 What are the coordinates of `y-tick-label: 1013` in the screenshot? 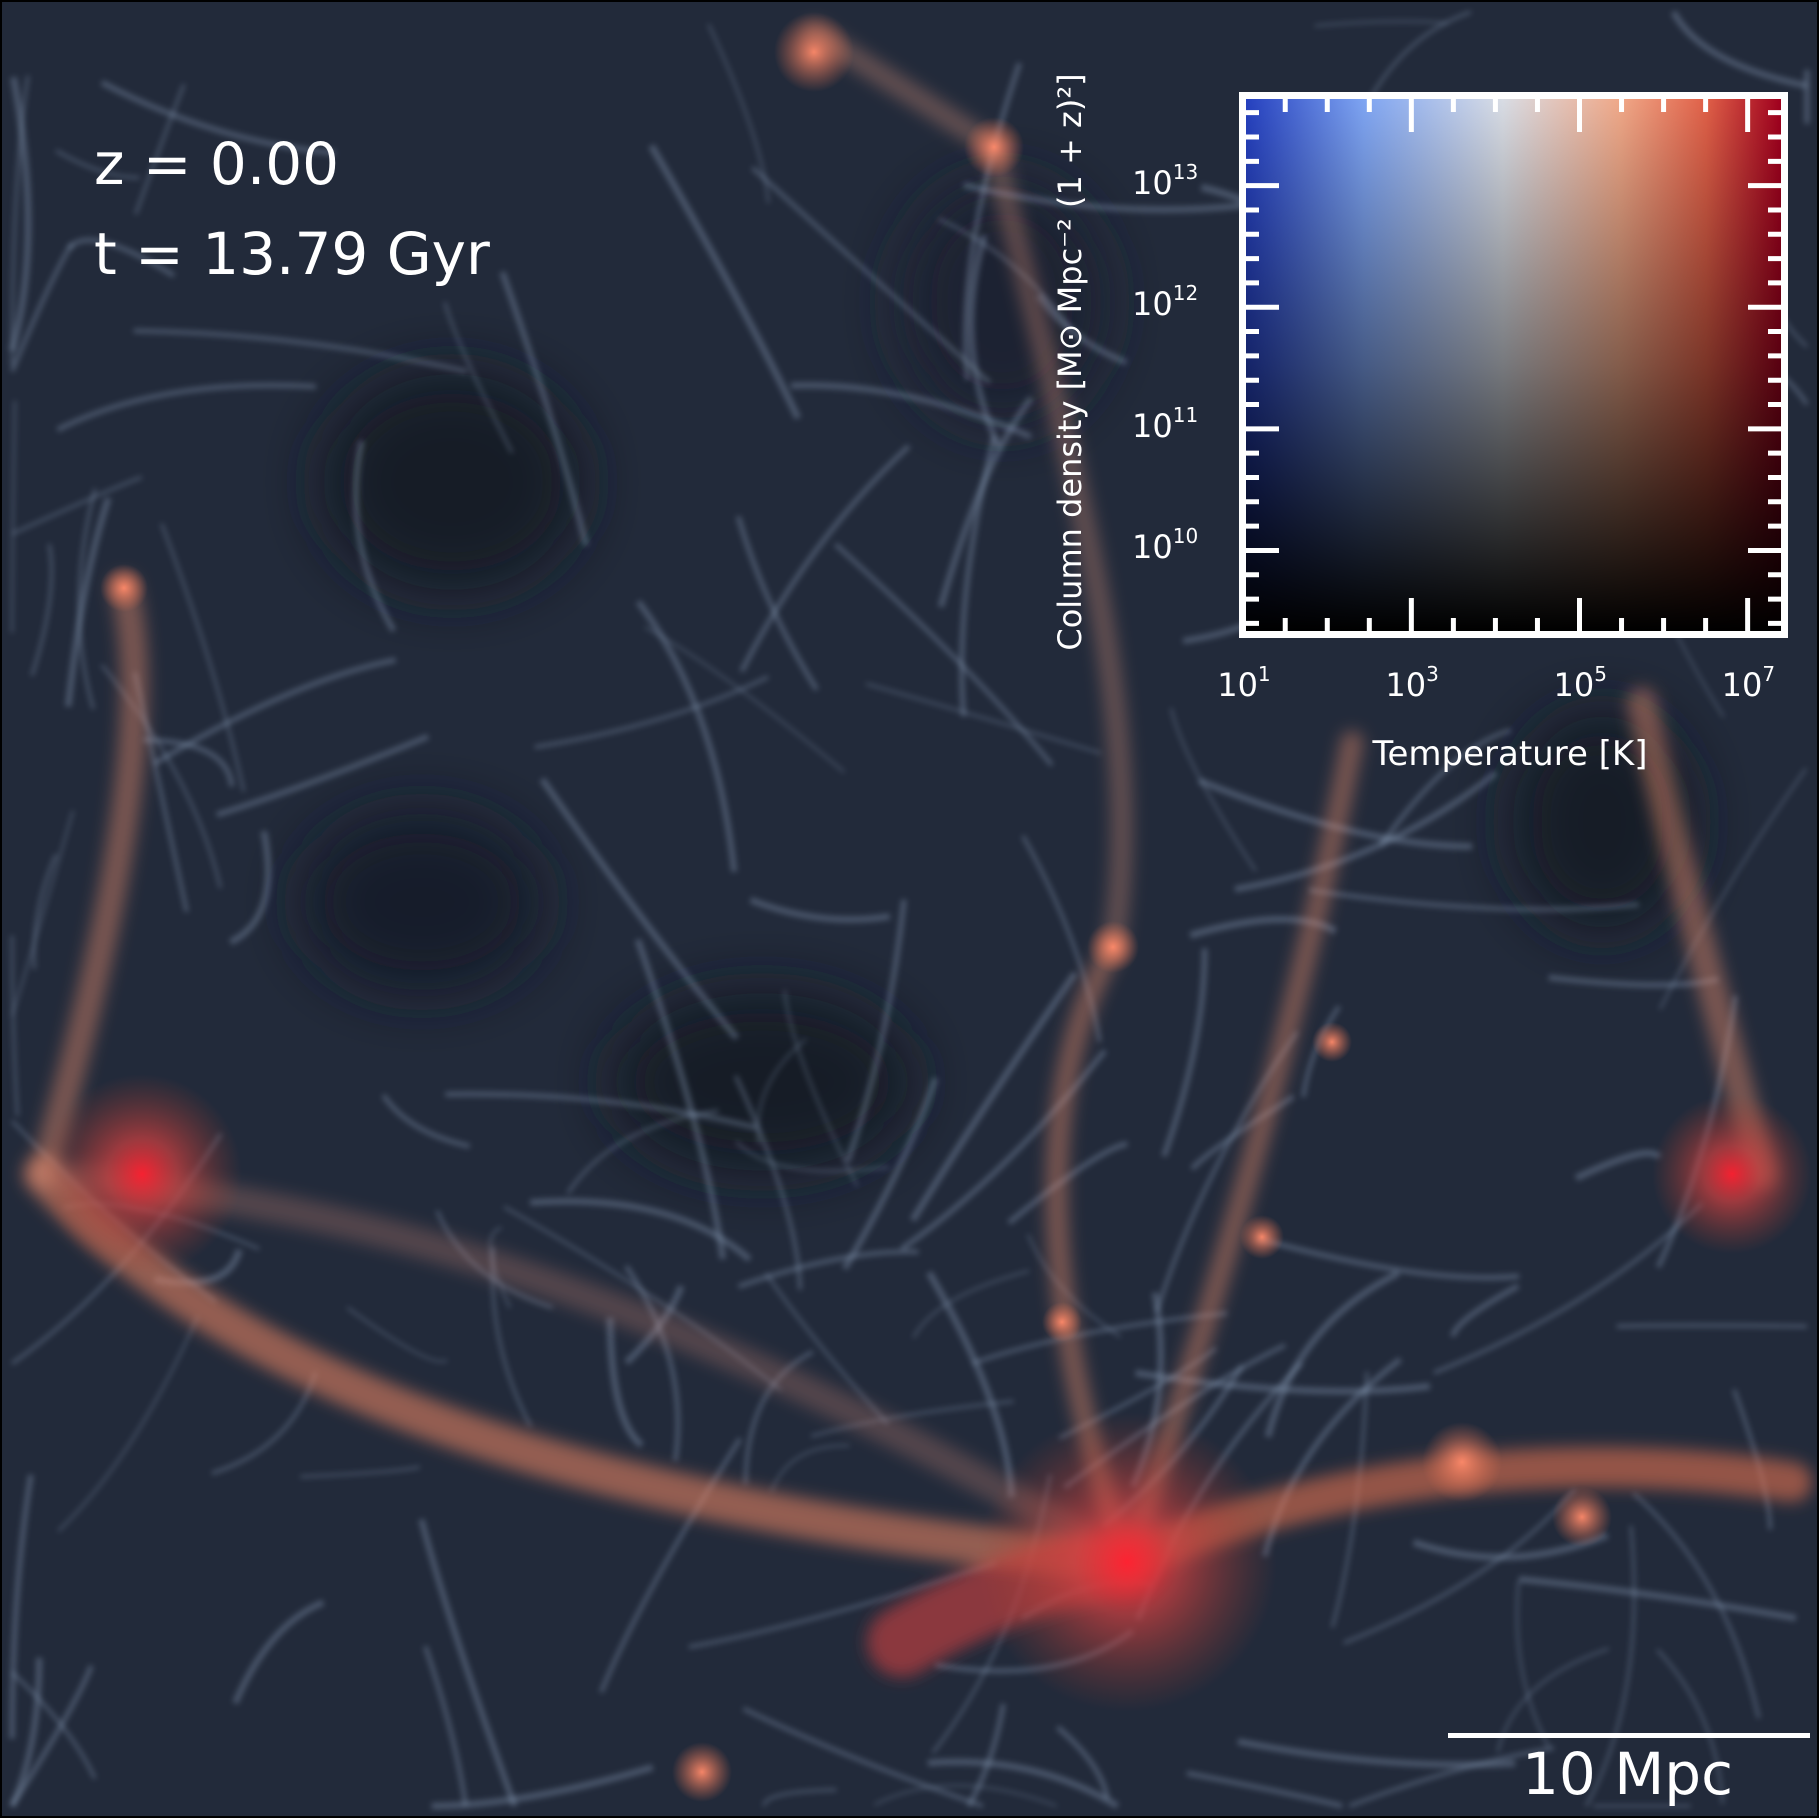 It's located at (1165, 180).